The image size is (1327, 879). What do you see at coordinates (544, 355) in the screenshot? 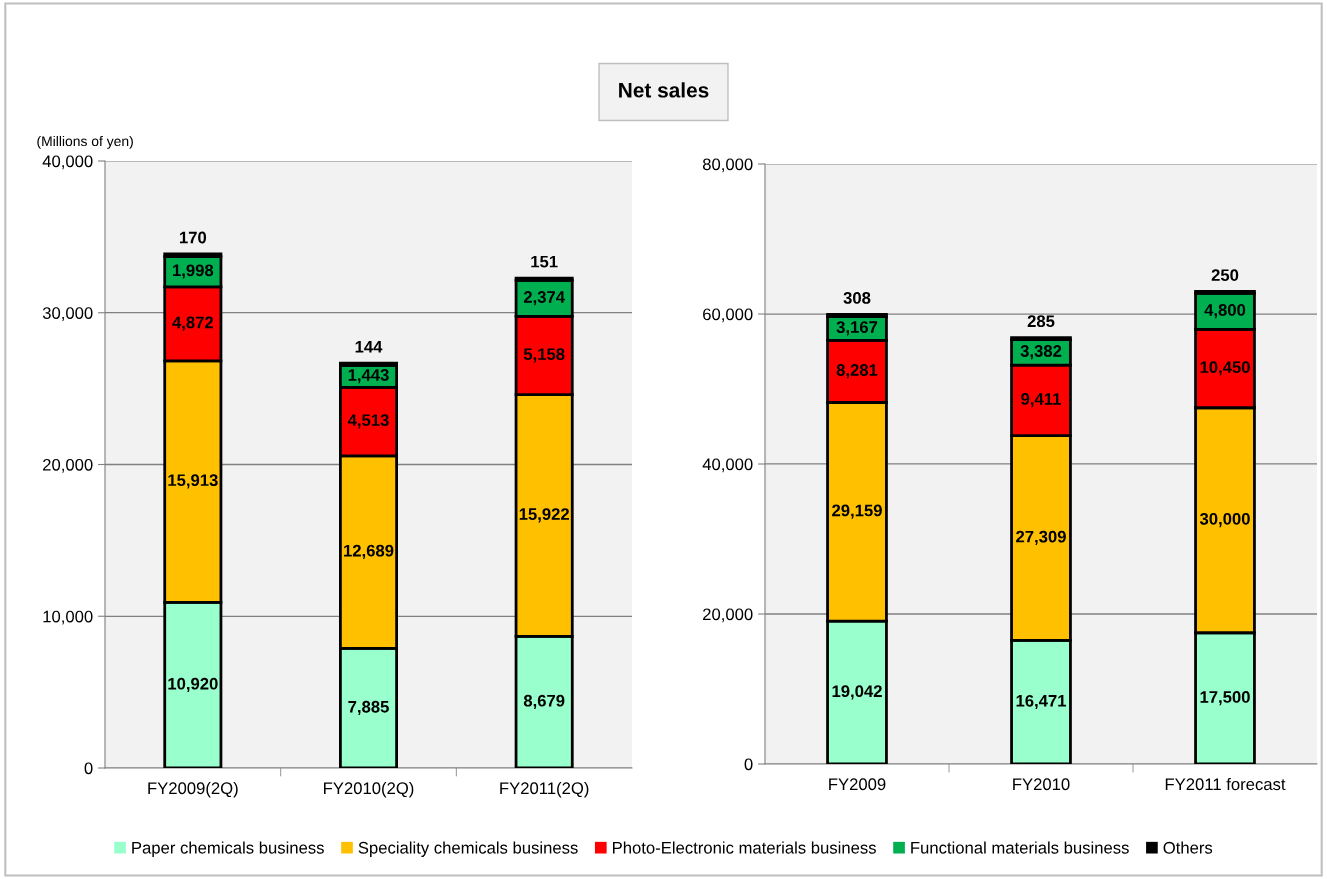
I see `data-label: 5,158` at bounding box center [544, 355].